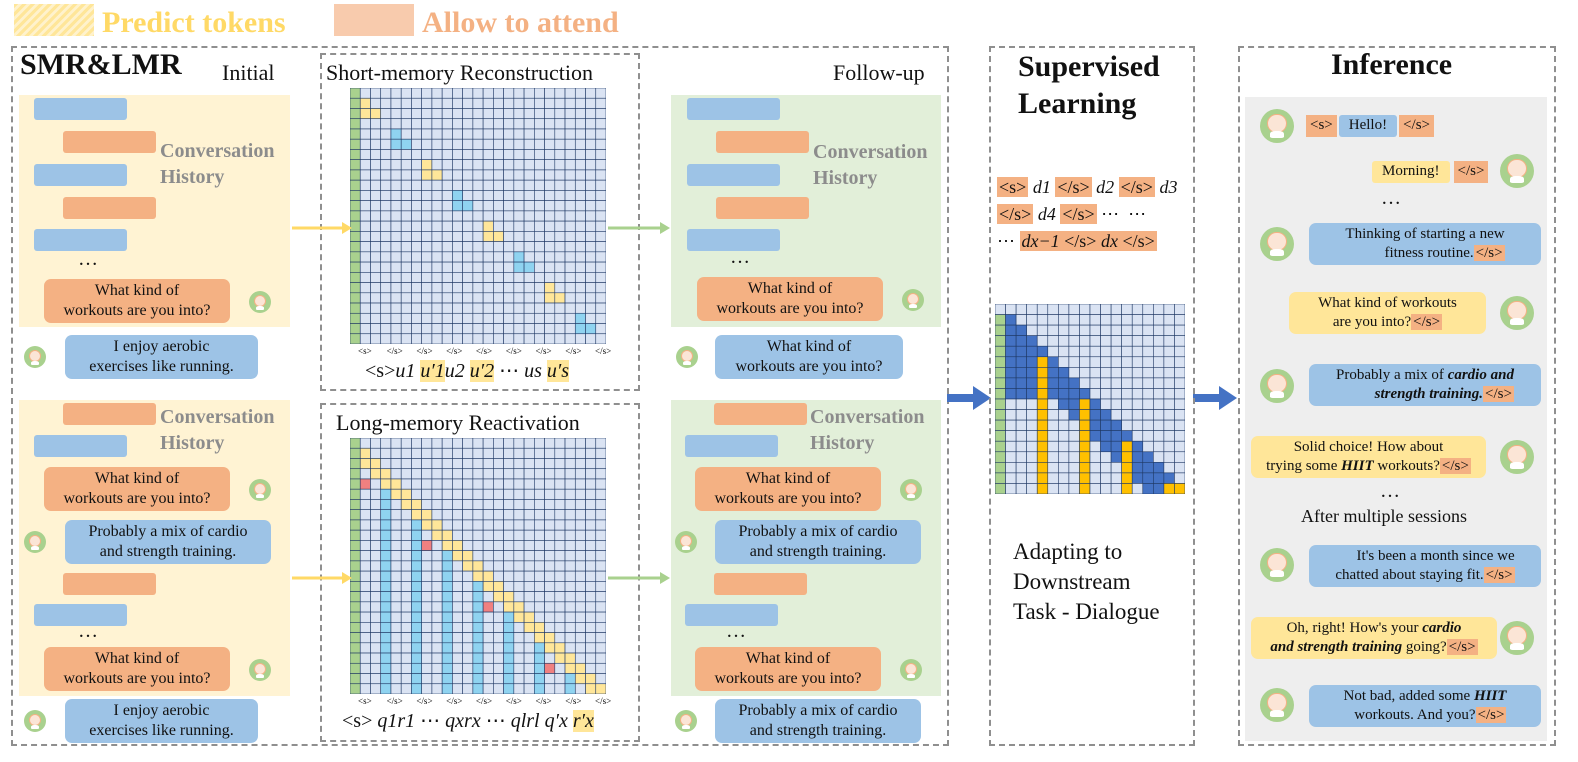 The image size is (1578, 762). I want to click on legend-predict-swatch, so click(54, 20).